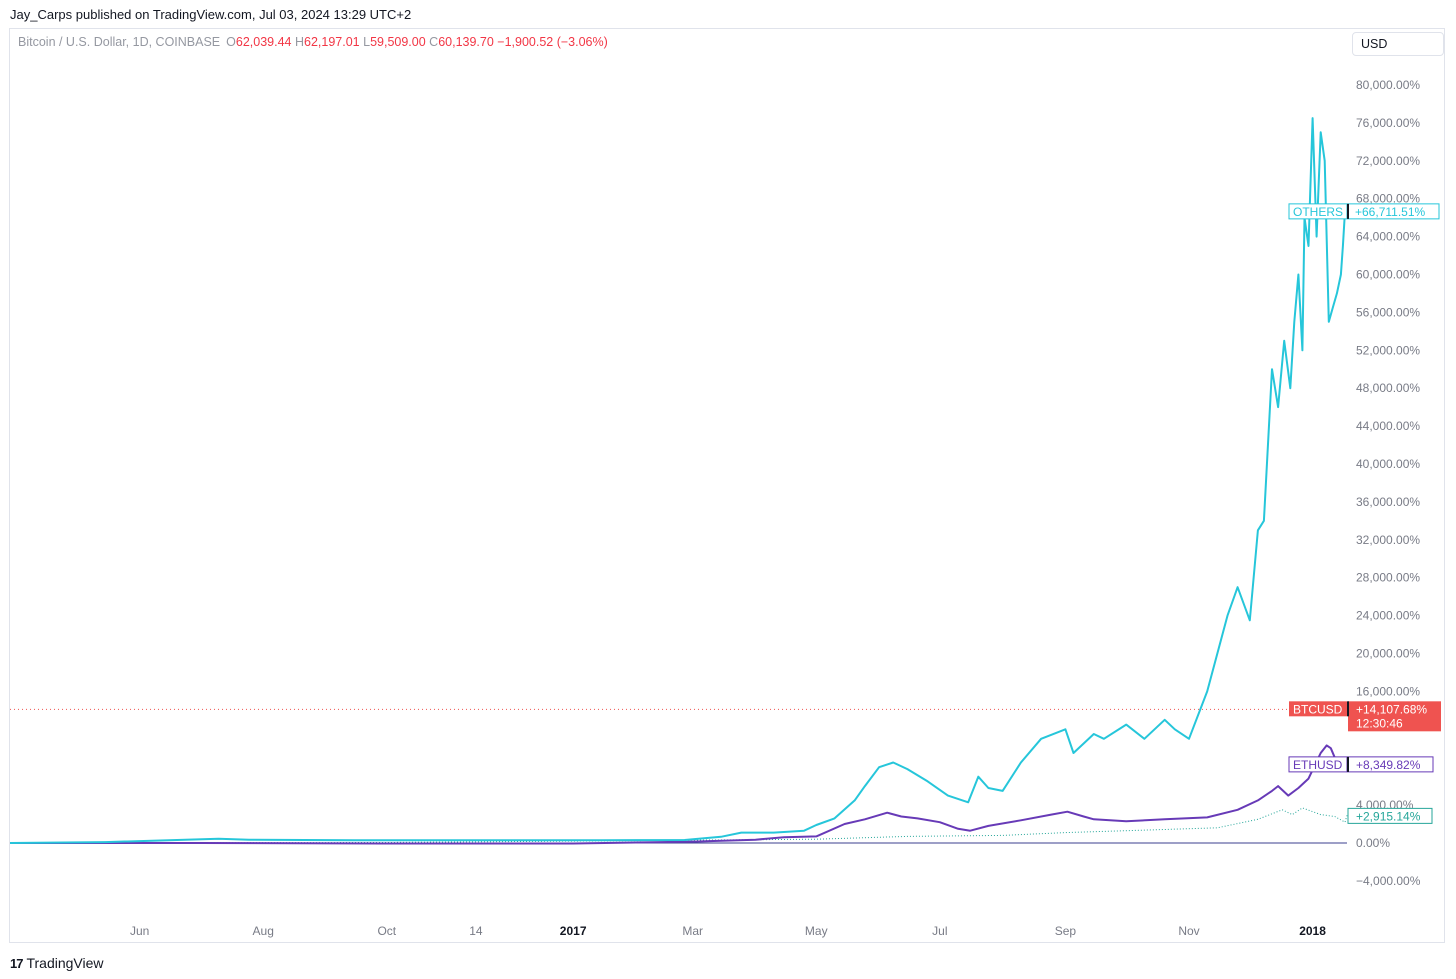  What do you see at coordinates (1388, 350) in the screenshot?
I see `y-tick-label: 52,000.00%` at bounding box center [1388, 350].